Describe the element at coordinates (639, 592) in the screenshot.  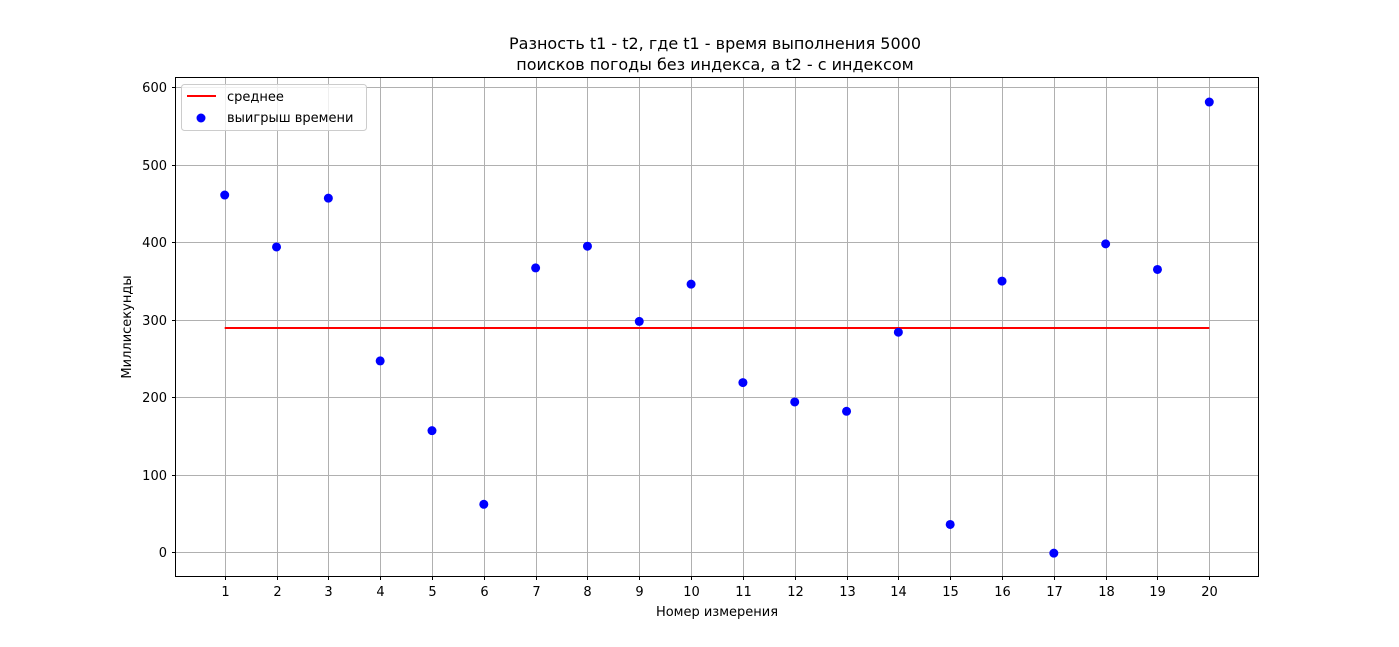
I see `x-tick-label: 9` at that location.